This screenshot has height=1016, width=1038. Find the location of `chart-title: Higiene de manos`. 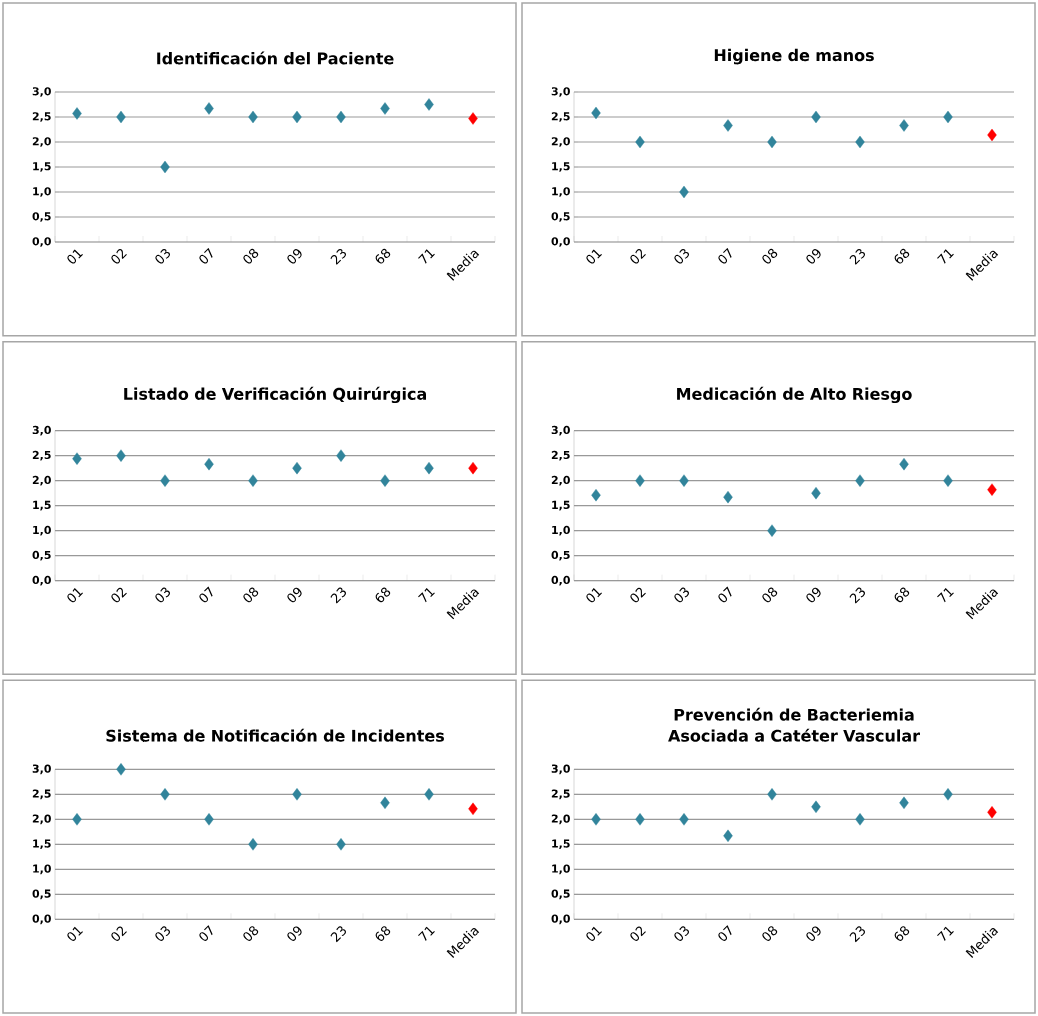

chart-title: Higiene de manos is located at coordinates (794, 56).